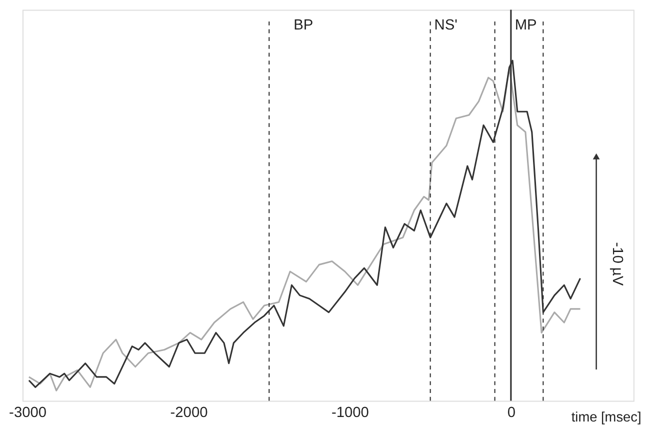 Image resolution: width=653 pixels, height=441 pixels. Describe the element at coordinates (350, 412) in the screenshot. I see `x-tick-label: -1000` at that location.